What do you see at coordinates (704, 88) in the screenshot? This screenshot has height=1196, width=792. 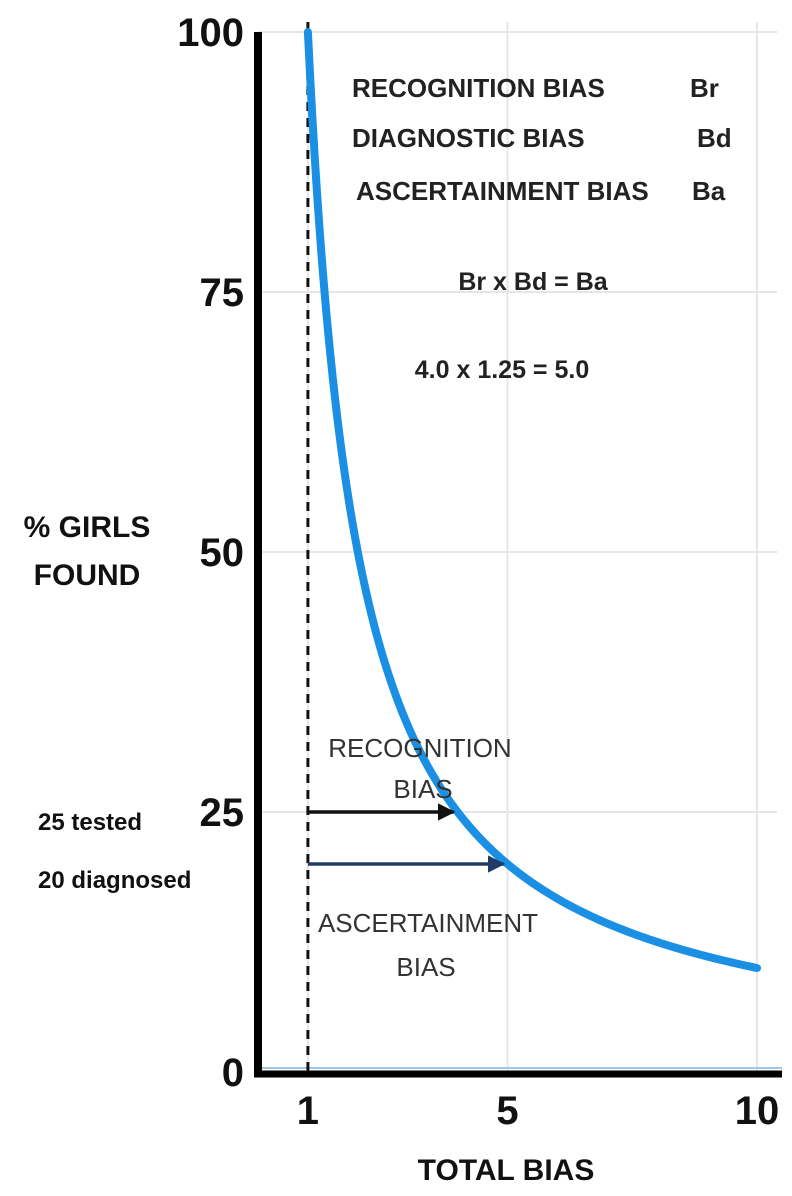 I see `legend-item-symbol: Br` at bounding box center [704, 88].